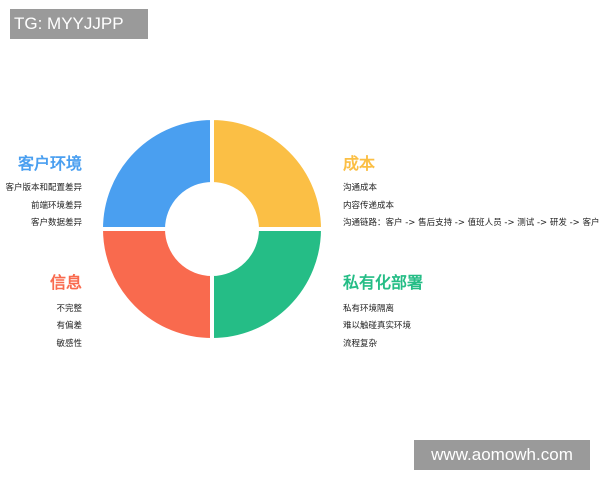 The width and height of the screenshot is (600, 480). What do you see at coordinates (502, 455) in the screenshot?
I see `watermark-bottom-right: www.aomowh.com` at bounding box center [502, 455].